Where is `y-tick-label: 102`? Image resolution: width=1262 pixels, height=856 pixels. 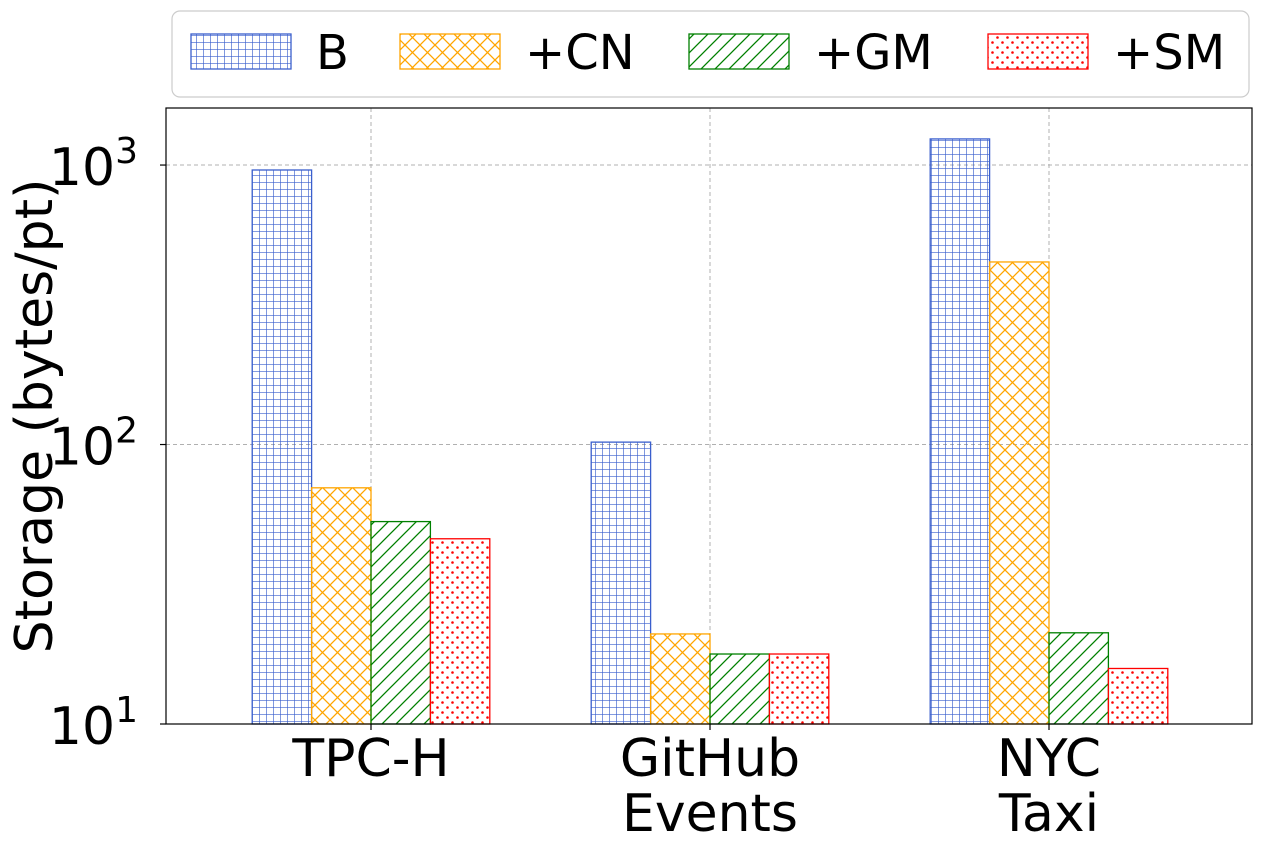 y-tick-label: 102 is located at coordinates (93, 444).